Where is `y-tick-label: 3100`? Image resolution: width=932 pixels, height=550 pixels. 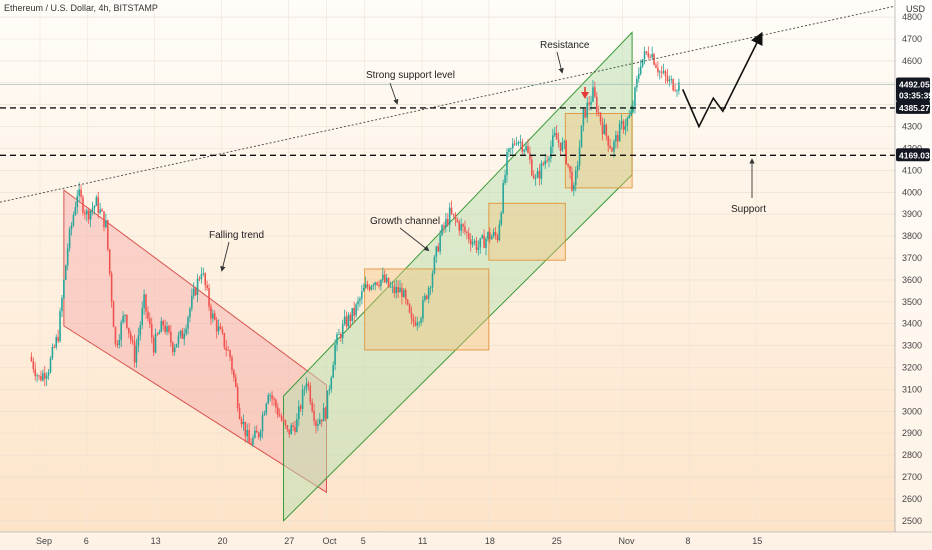 y-tick-label: 3100 is located at coordinates (912, 389).